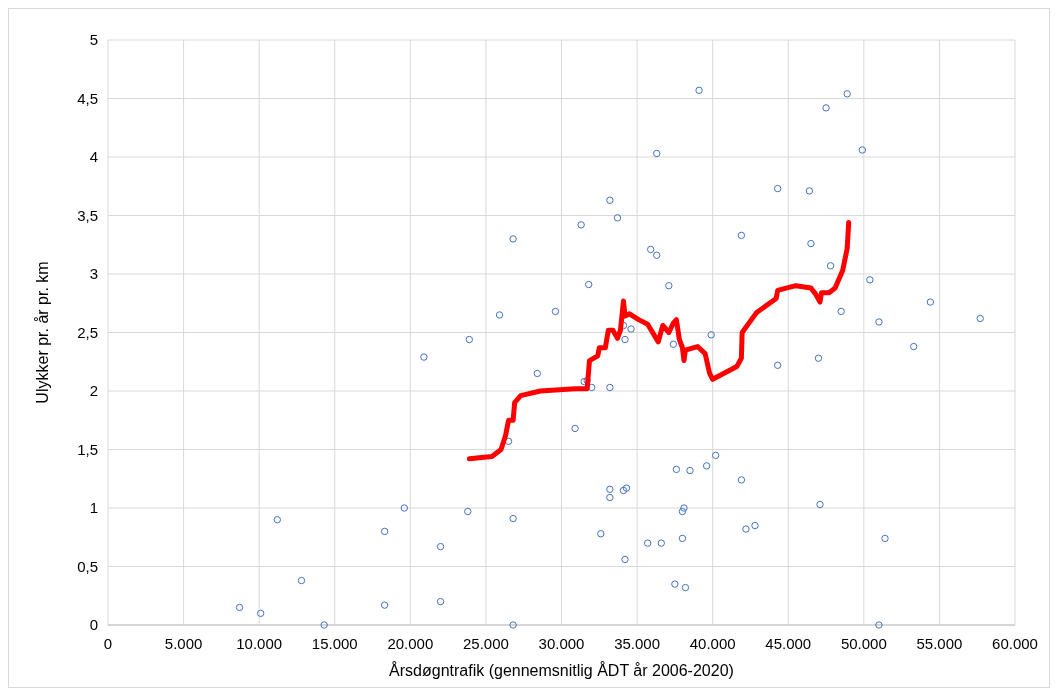 The height and width of the screenshot is (695, 1058). What do you see at coordinates (939, 643) in the screenshot?
I see `x-tick-label: 55.000` at bounding box center [939, 643].